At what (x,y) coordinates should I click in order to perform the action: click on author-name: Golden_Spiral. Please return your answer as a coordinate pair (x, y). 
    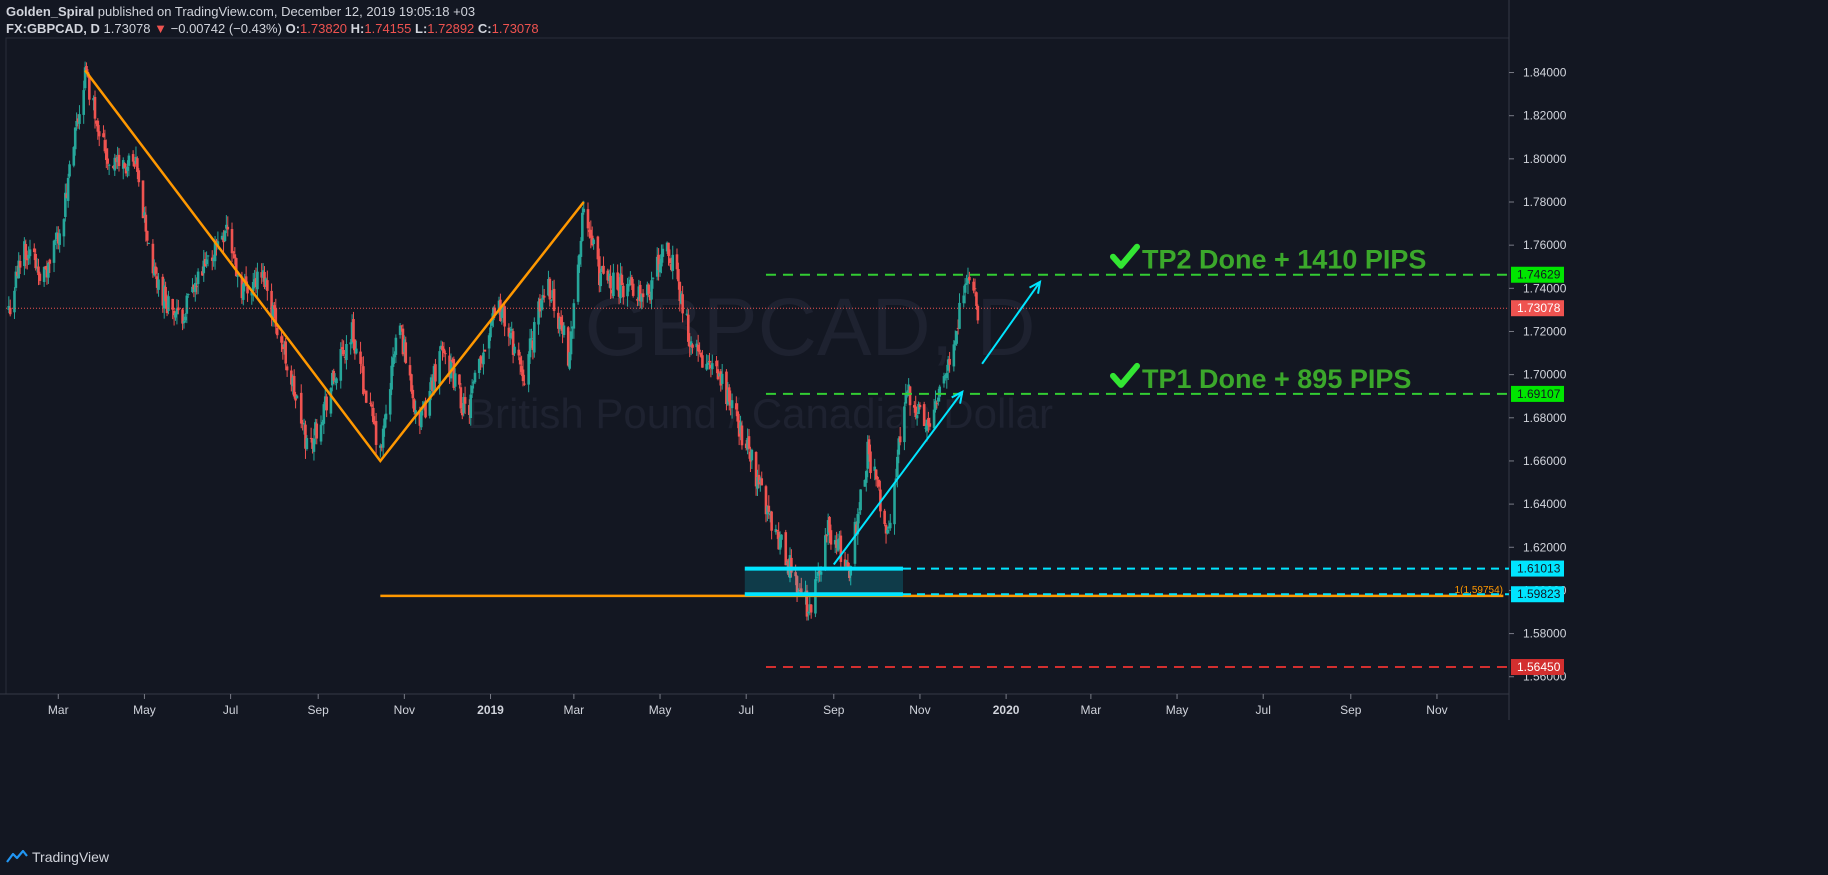
    Looking at the image, I should click on (50, 11).